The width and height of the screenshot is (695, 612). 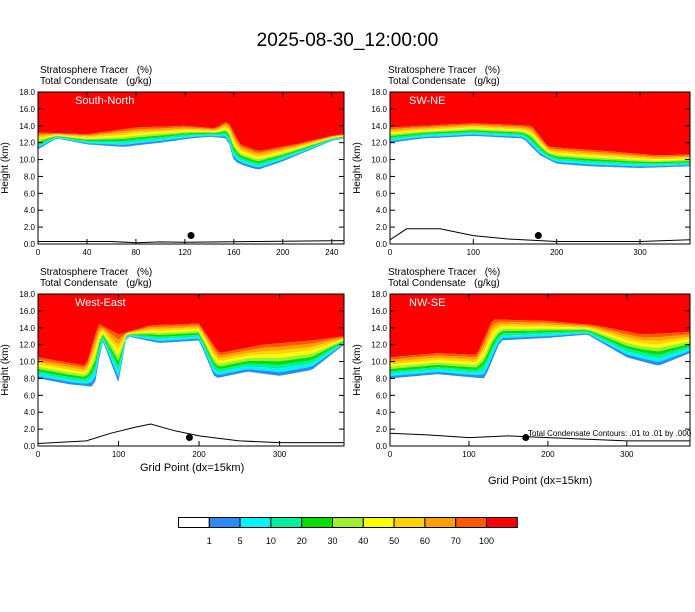 I want to click on colorbar: 1 5 10 20 30 40 50 60 70 100, so click(x=348, y=531).